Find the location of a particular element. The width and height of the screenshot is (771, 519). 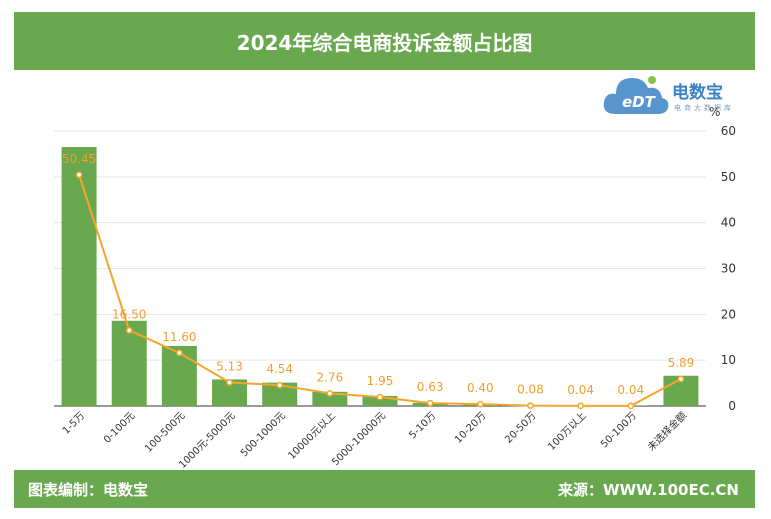

data-label: 16.50 is located at coordinates (129, 314).